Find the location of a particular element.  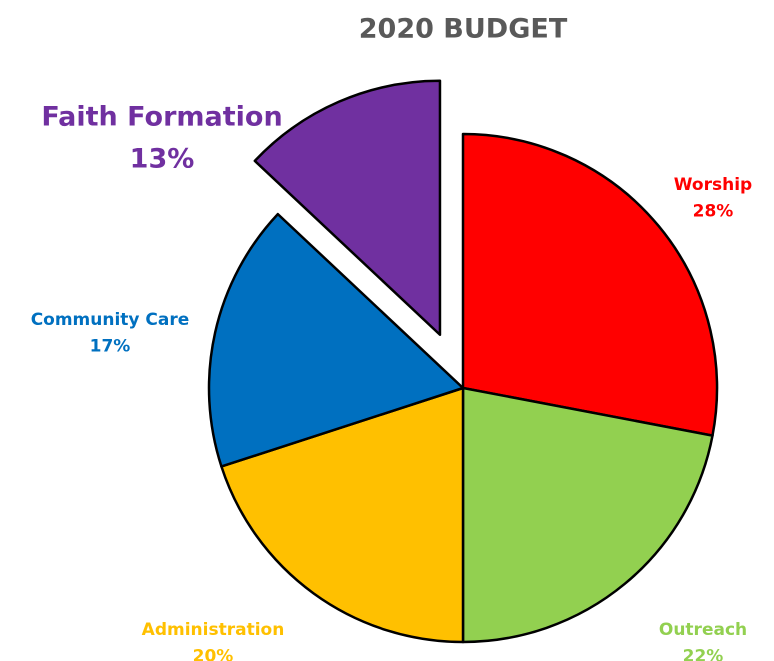

slice-label: Administration is located at coordinates (213, 630).